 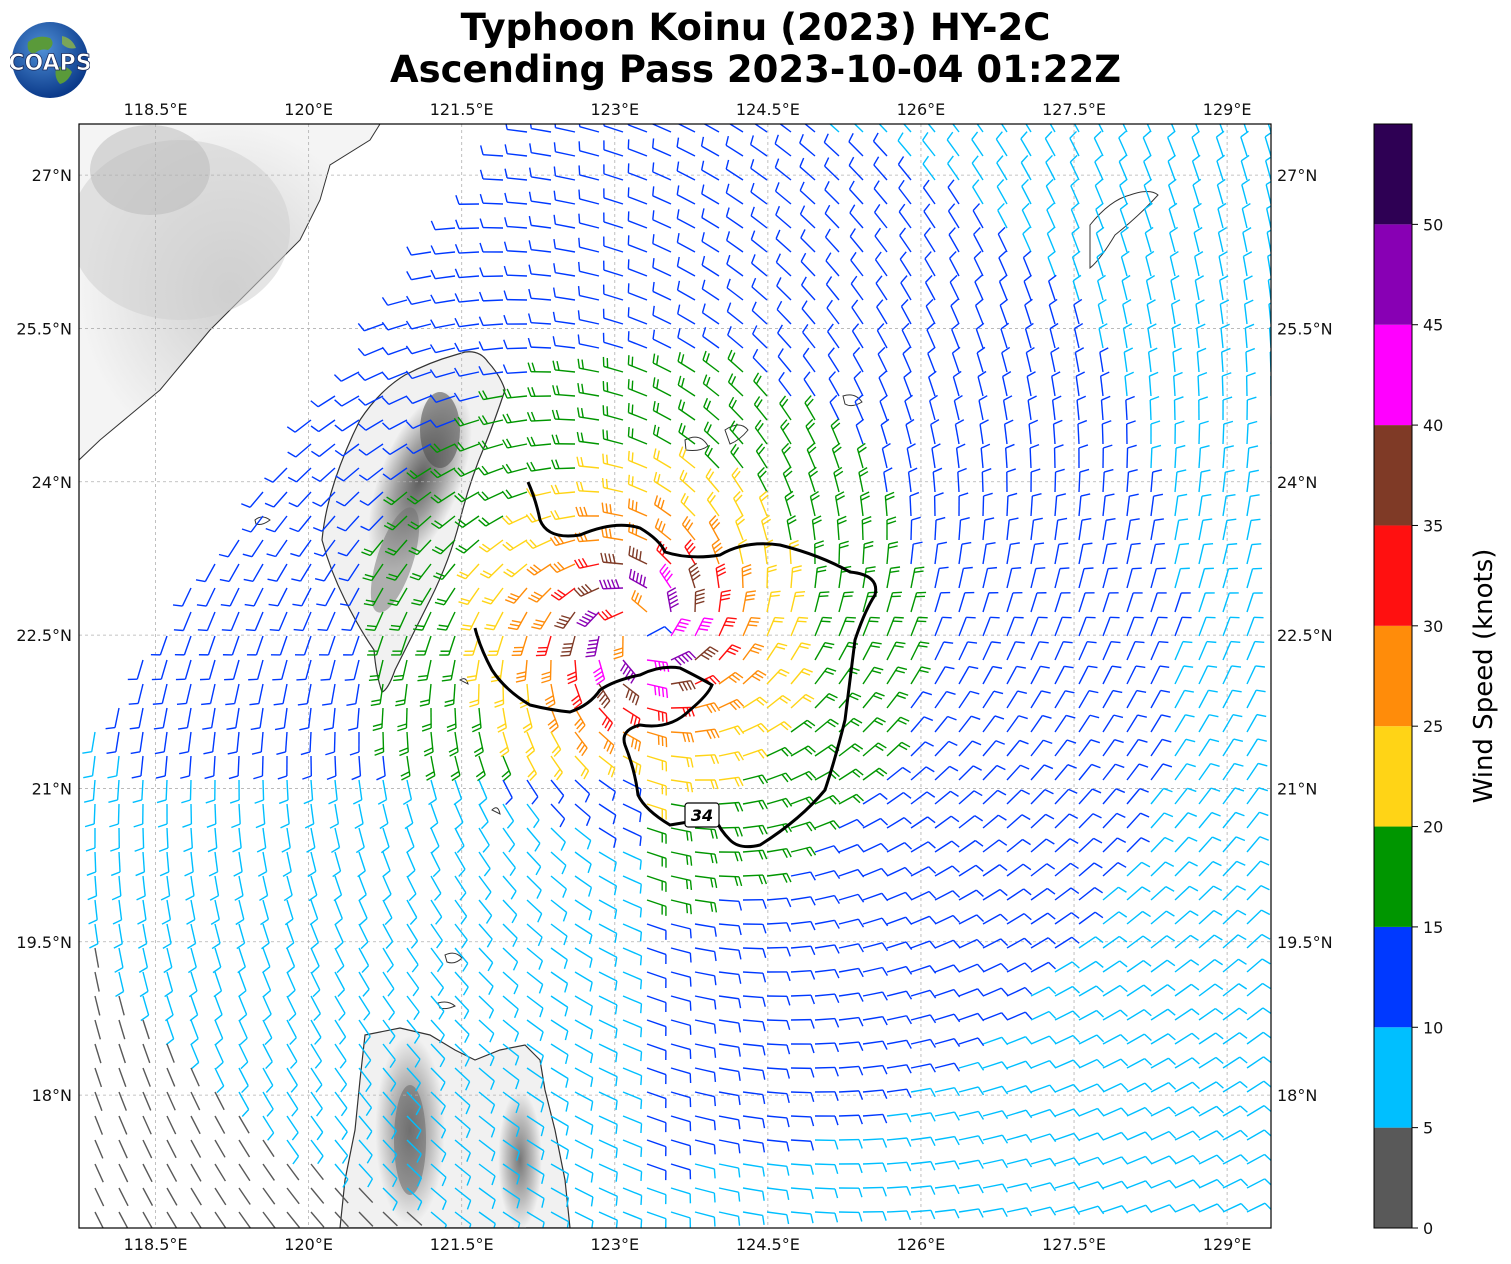 I want to click on colorbar-tick-label: 30, so click(x=1433, y=626).